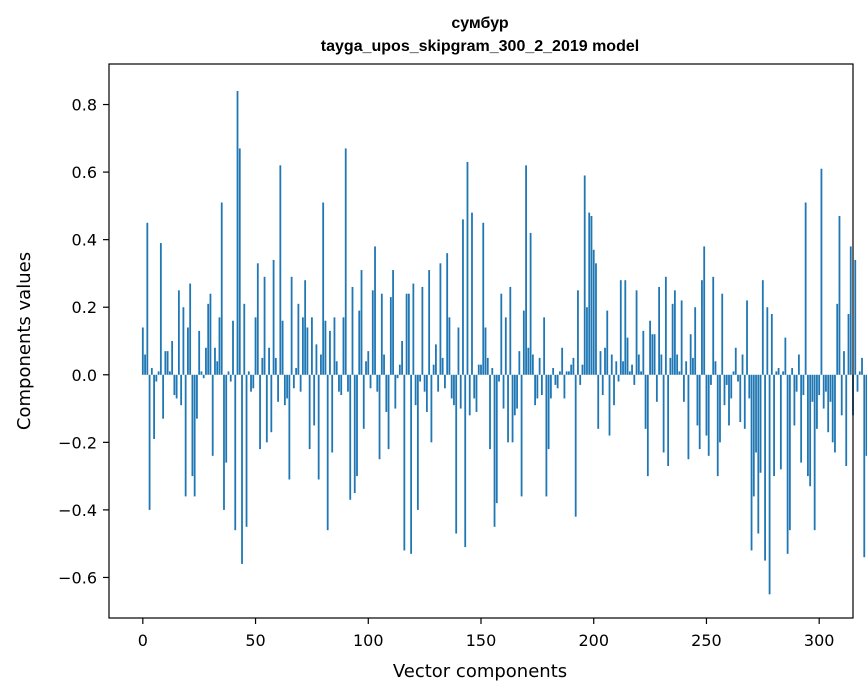 This screenshot has height=696, width=867. Describe the element at coordinates (77, 577) in the screenshot. I see `y-tick-label: −0.6` at that location.